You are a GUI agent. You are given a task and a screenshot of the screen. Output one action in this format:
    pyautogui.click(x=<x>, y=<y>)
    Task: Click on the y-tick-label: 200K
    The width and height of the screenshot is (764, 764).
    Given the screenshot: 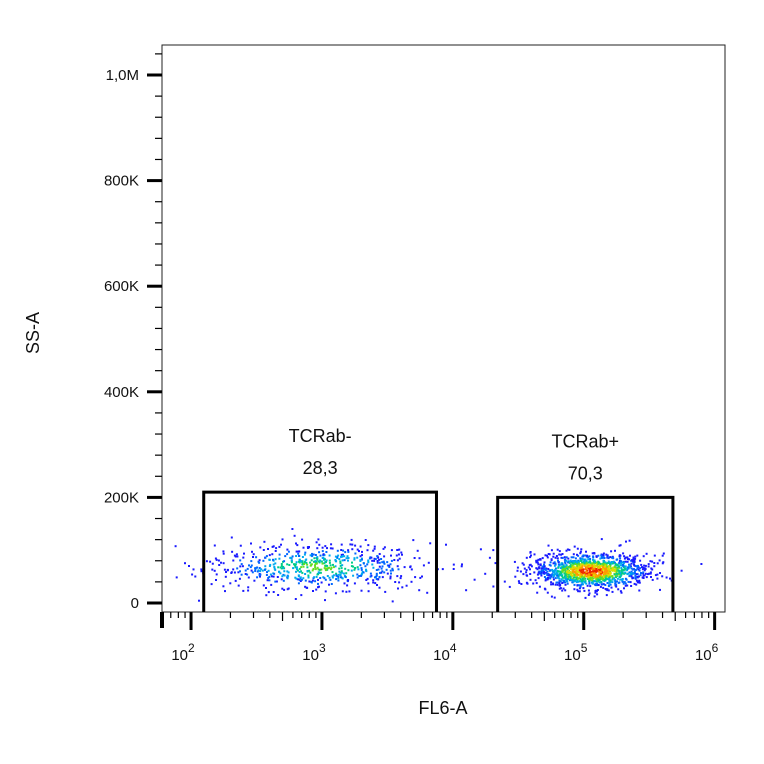 What is the action you would take?
    pyautogui.click(x=121, y=497)
    